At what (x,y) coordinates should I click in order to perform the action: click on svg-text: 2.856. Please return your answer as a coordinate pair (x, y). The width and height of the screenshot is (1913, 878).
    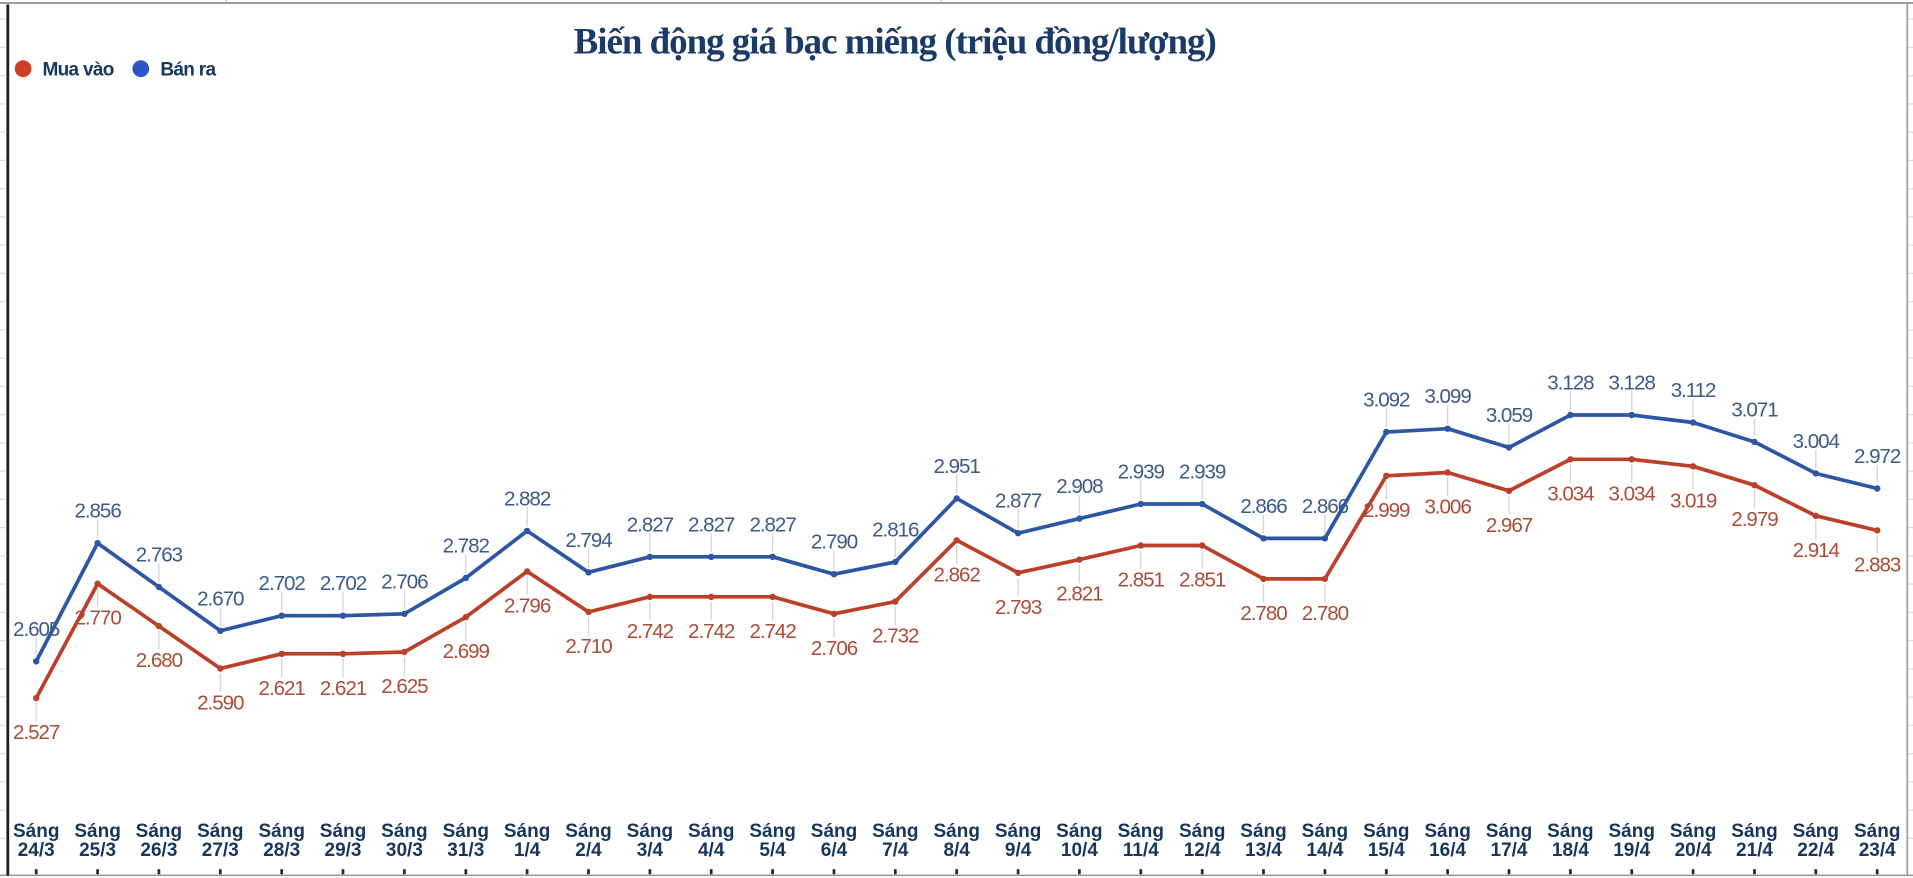
    Looking at the image, I should click on (97, 511).